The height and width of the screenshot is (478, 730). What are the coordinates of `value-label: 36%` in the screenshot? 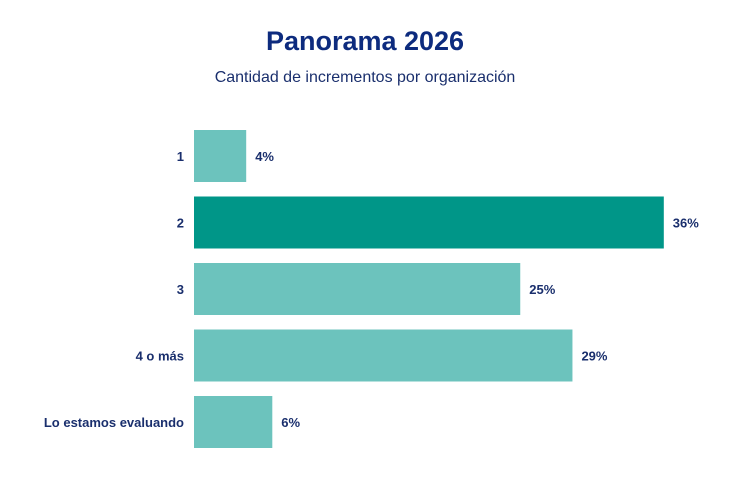 It's located at (686, 223).